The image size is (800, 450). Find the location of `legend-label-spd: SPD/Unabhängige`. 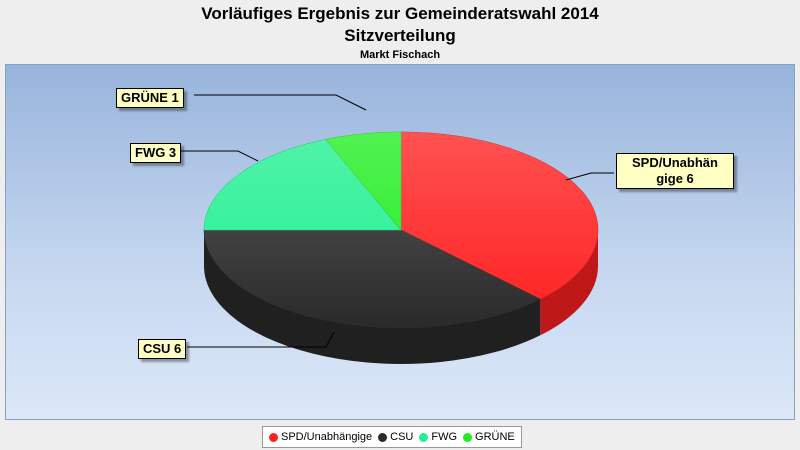

legend-label-spd: SPD/Unabhängige is located at coordinates (327, 437).